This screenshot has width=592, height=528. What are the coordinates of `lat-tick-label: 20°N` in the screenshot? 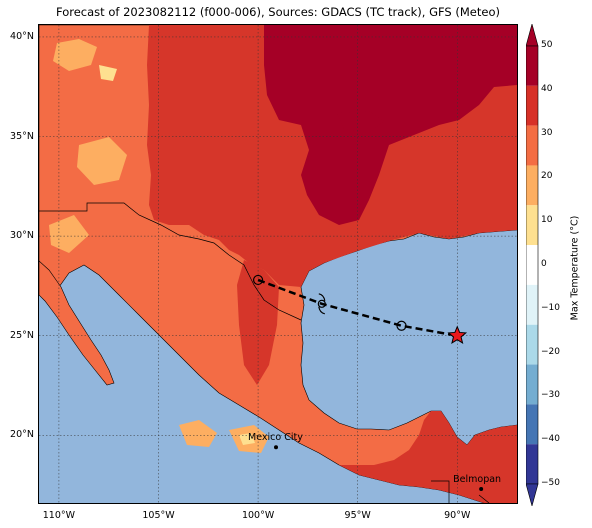 It's located at (22, 435).